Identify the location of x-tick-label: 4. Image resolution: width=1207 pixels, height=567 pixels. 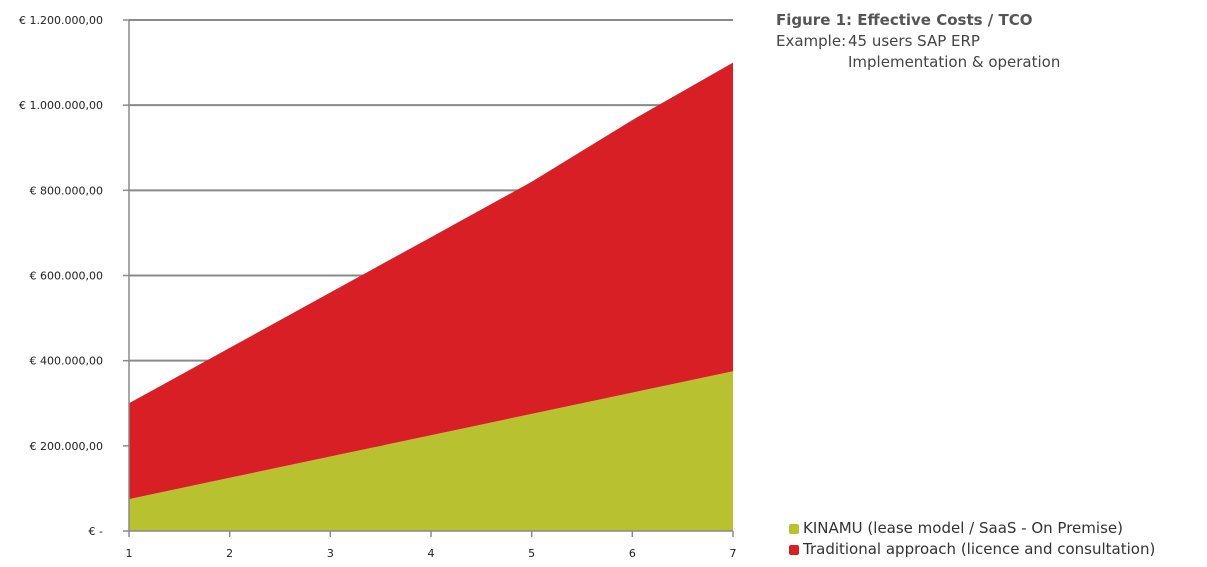
(431, 553).